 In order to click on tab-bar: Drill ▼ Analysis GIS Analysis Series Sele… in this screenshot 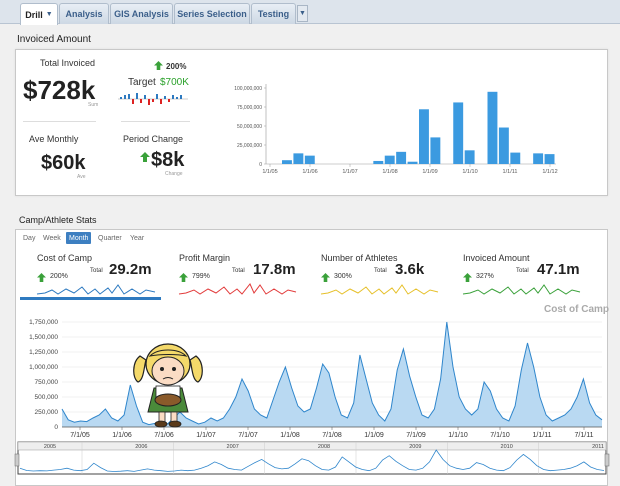, I will do `click(310, 12)`.